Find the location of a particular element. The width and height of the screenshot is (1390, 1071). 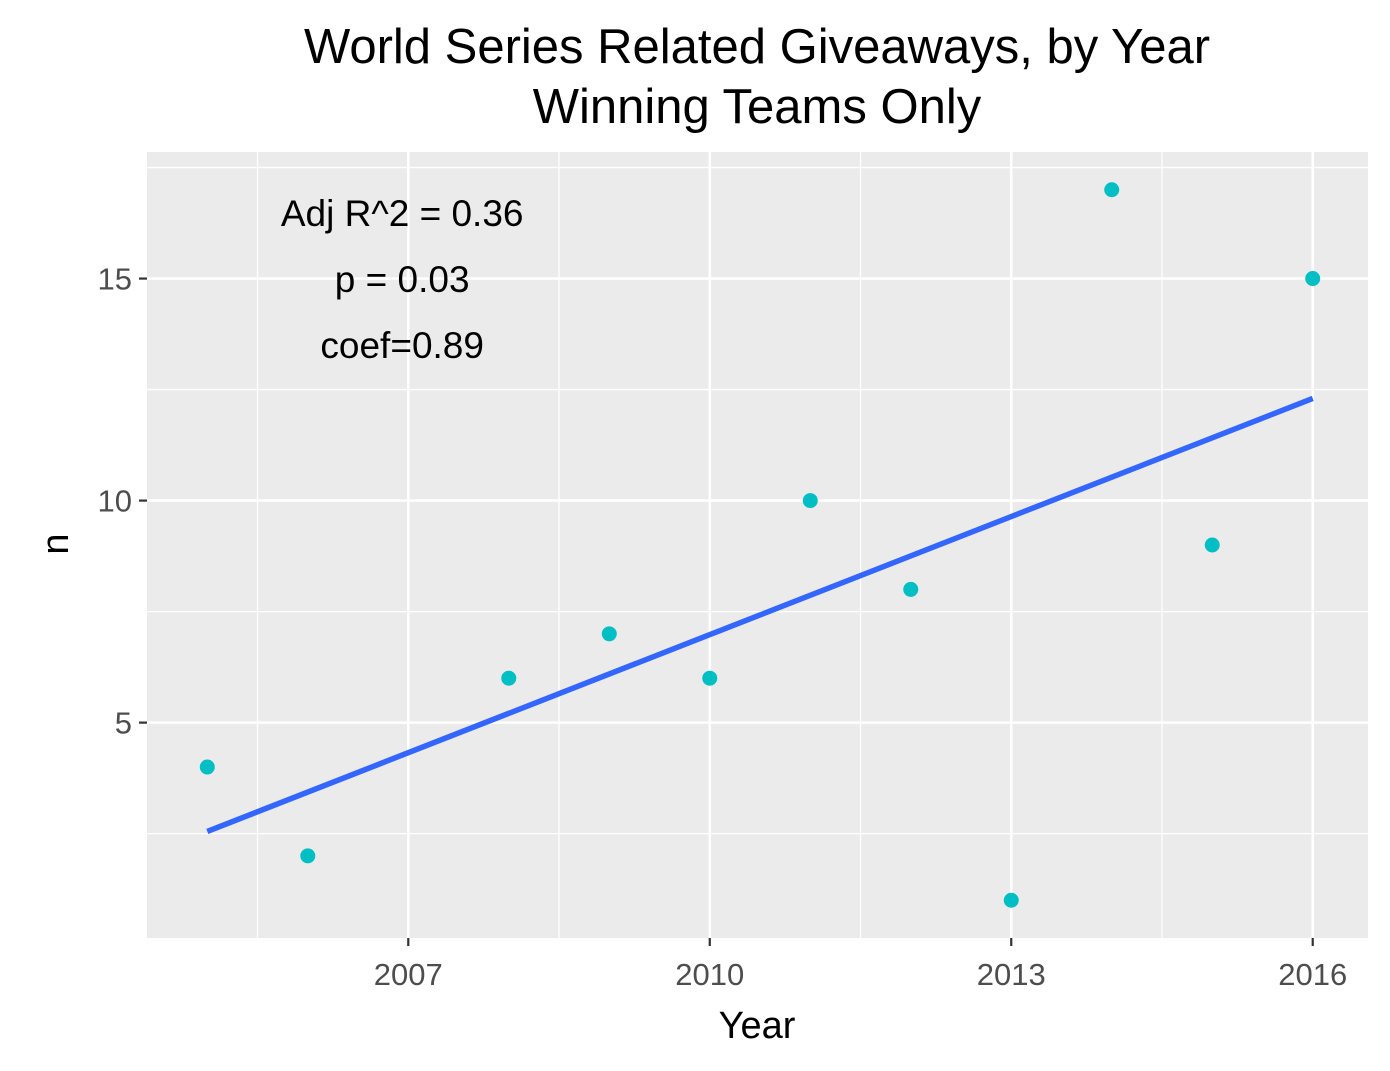

stat-annotation: coef=0.89 is located at coordinates (402, 345).